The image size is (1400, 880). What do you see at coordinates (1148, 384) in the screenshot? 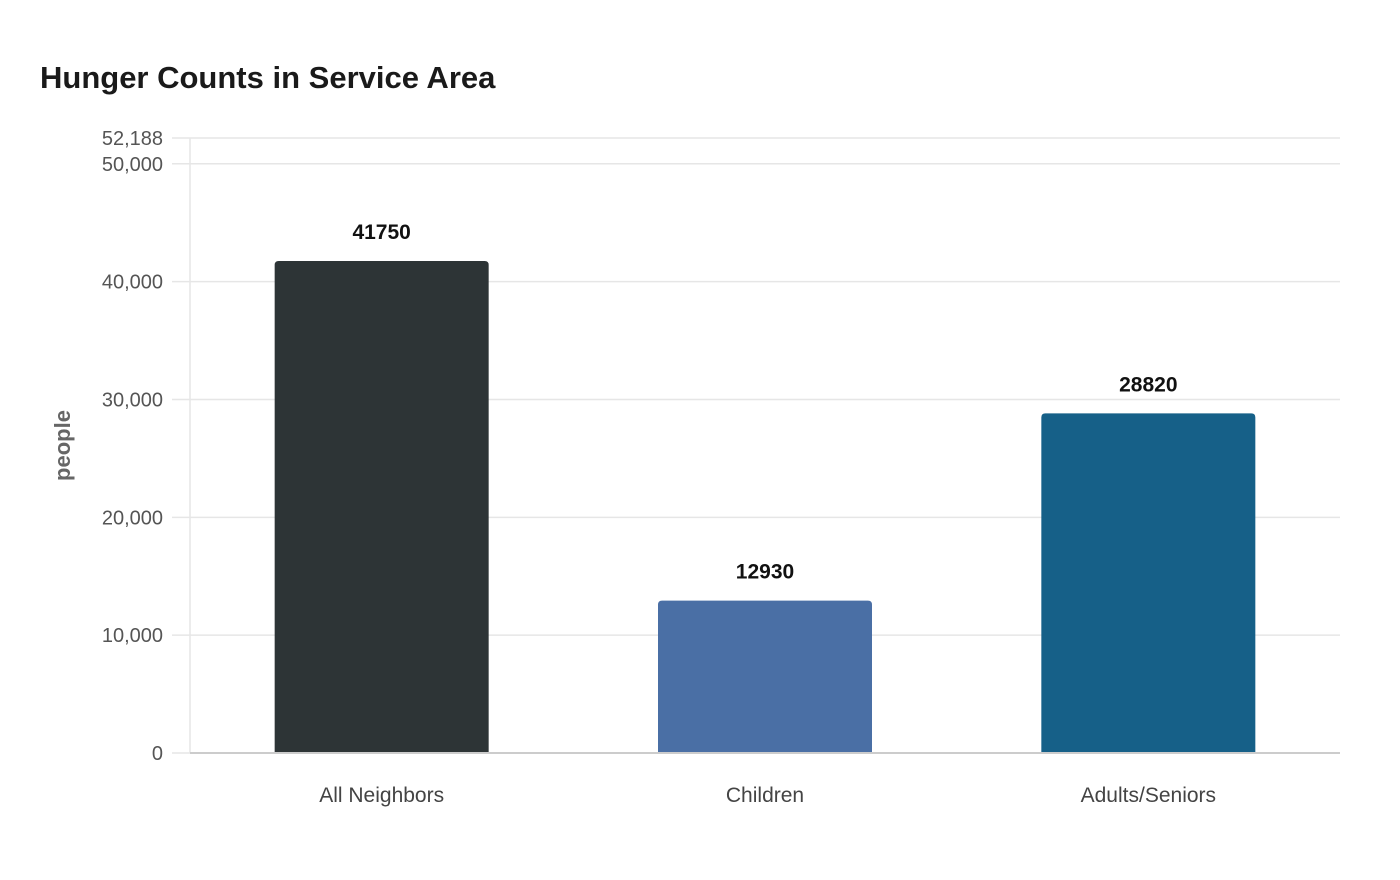
I see `bar-value-label: 28820` at bounding box center [1148, 384].